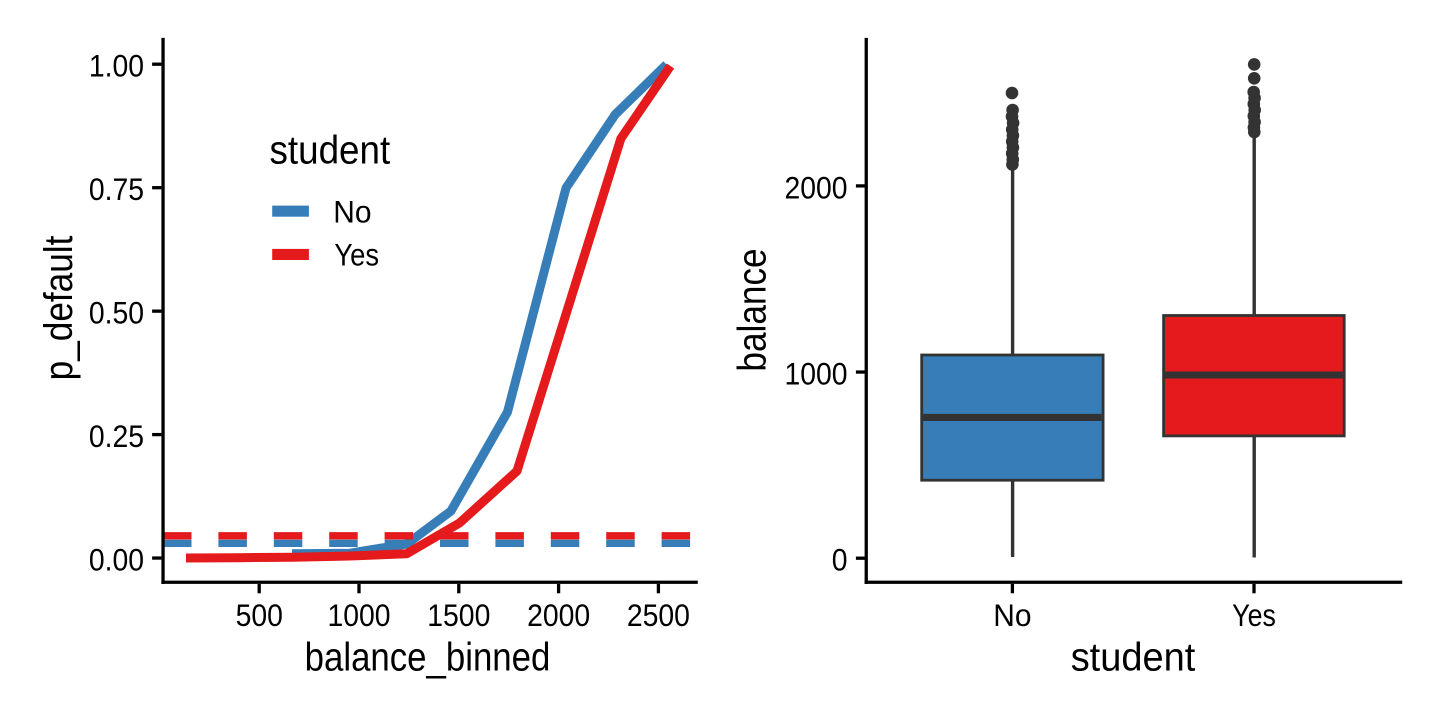 Image resolution: width=1440 pixels, height=720 pixels. What do you see at coordinates (428, 656) in the screenshot?
I see `svg-text: balance_binned` at bounding box center [428, 656].